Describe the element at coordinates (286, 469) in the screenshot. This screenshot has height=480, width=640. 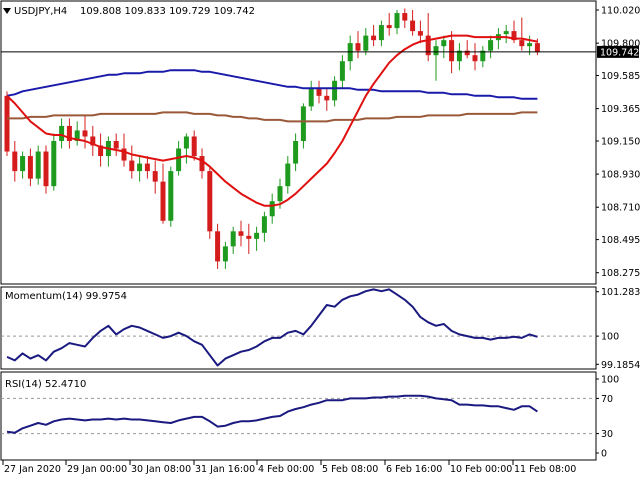
I see `time-tick-label: 4 Feb 00:00` at that location.